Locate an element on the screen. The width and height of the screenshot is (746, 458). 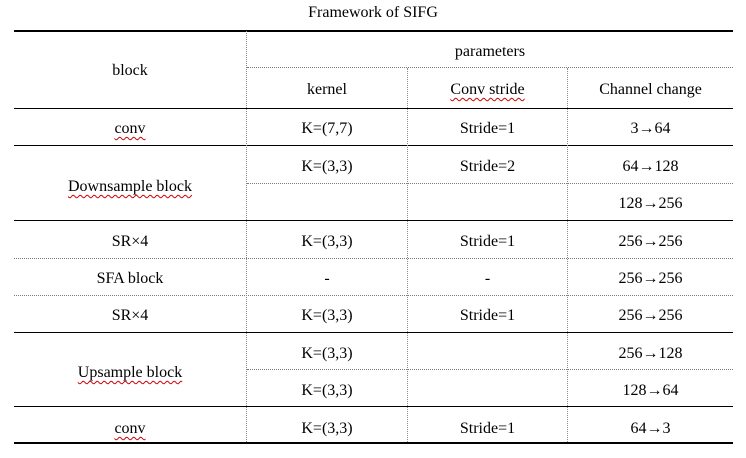
header-channel-change: Channel change is located at coordinates (650, 89).